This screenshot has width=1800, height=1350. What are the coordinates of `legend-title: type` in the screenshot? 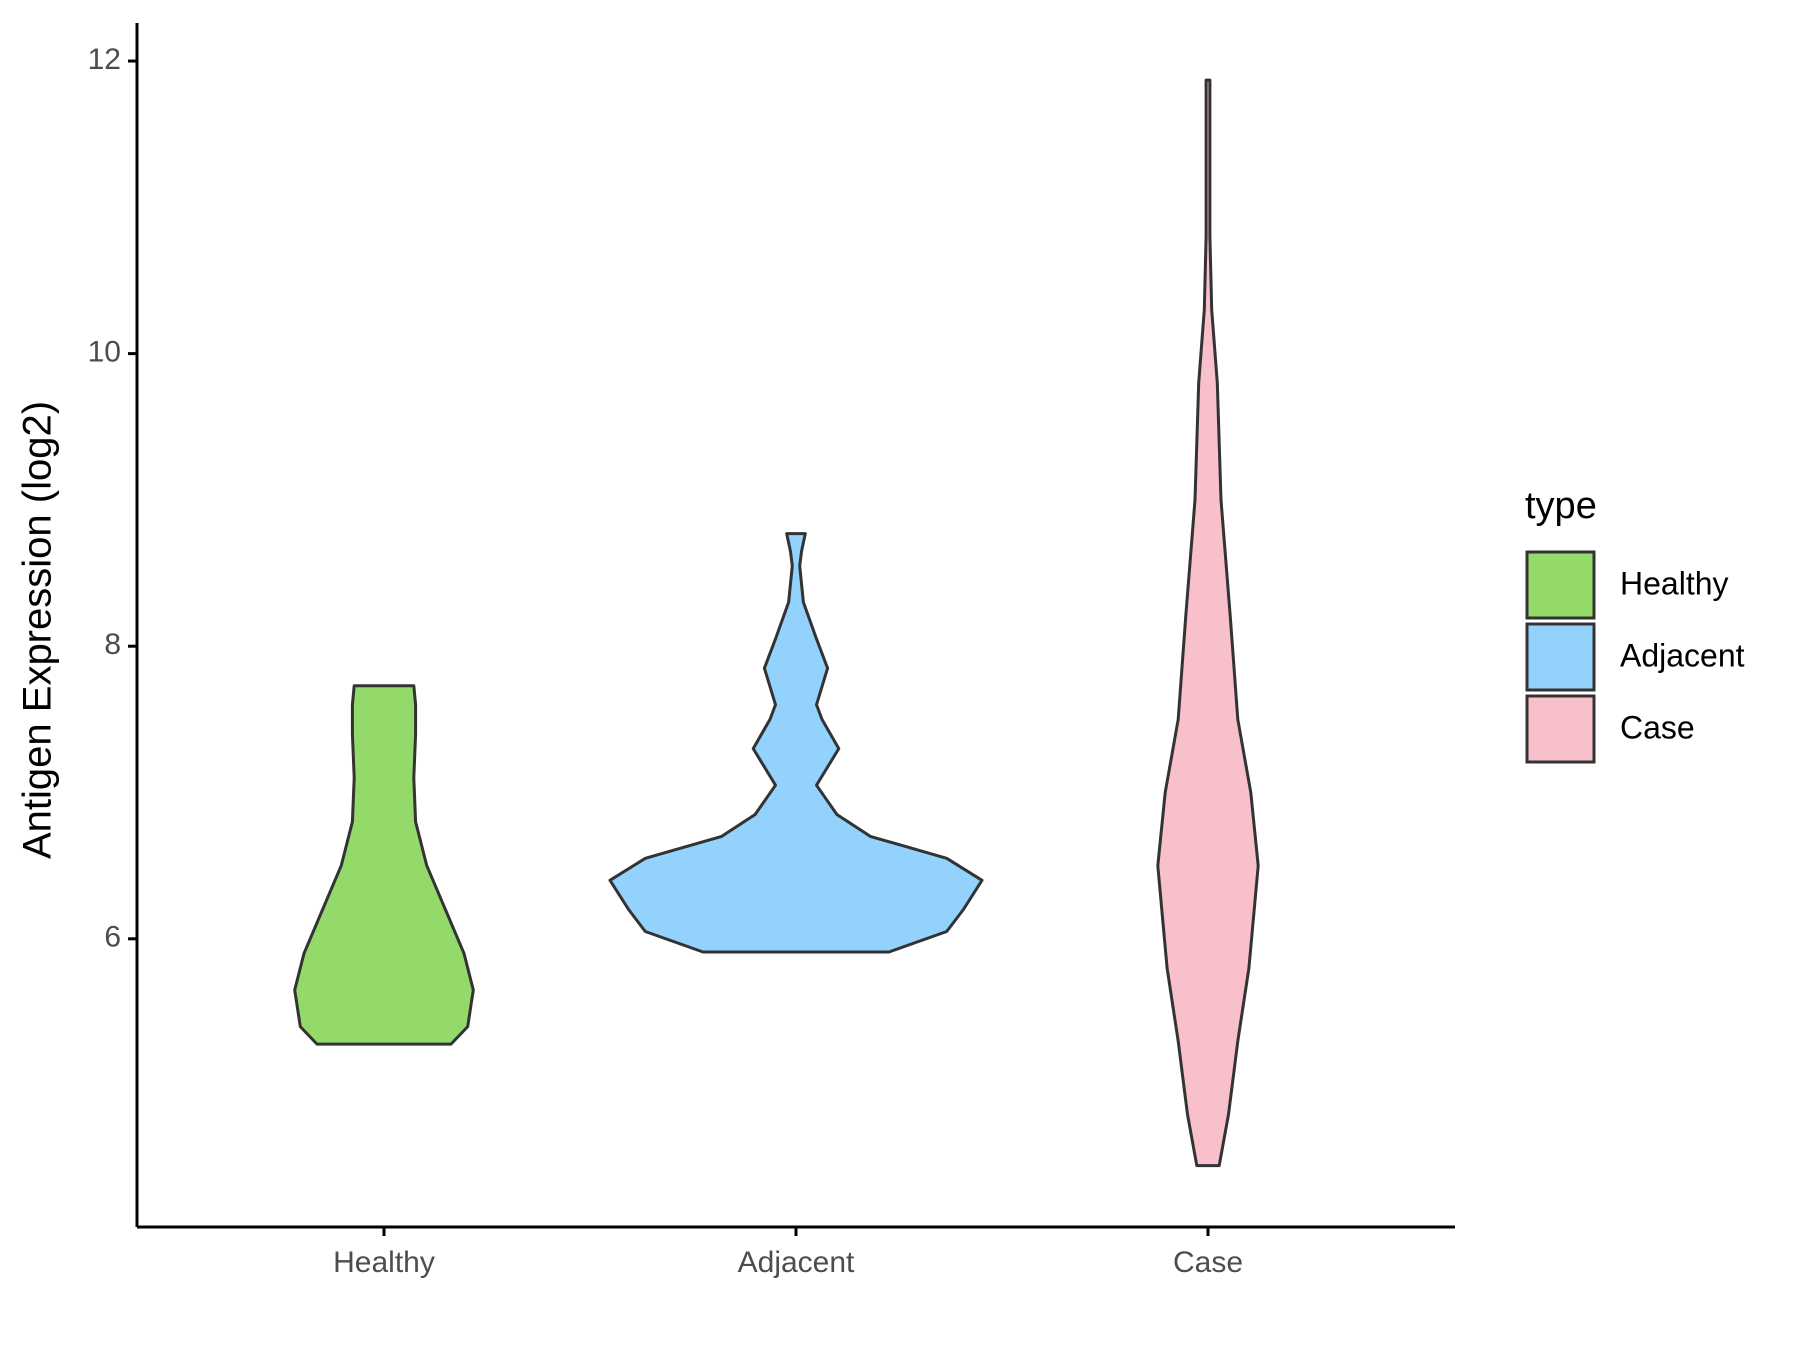 It's located at (1561, 506).